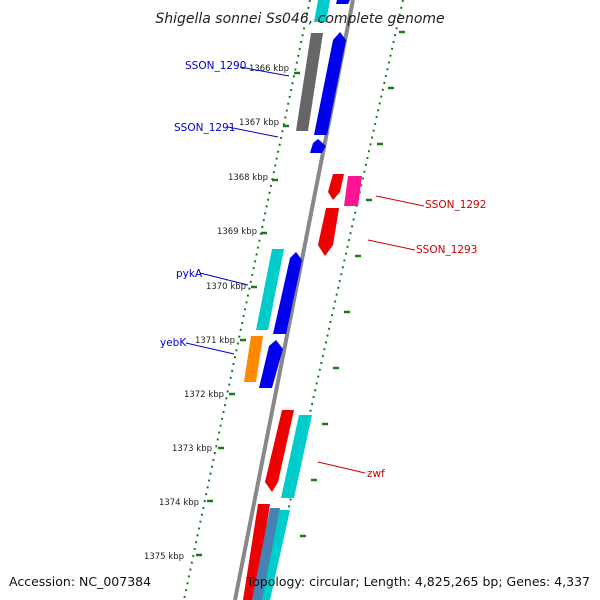 This screenshot has height=600, width=600. I want to click on gene-label-sson1293: SSON_1293, so click(446, 250).